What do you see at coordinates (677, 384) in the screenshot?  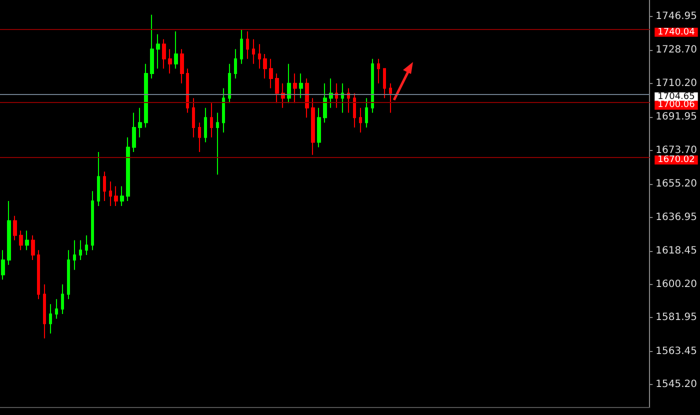 I see `y-tick-label: 1545.20` at bounding box center [677, 384].